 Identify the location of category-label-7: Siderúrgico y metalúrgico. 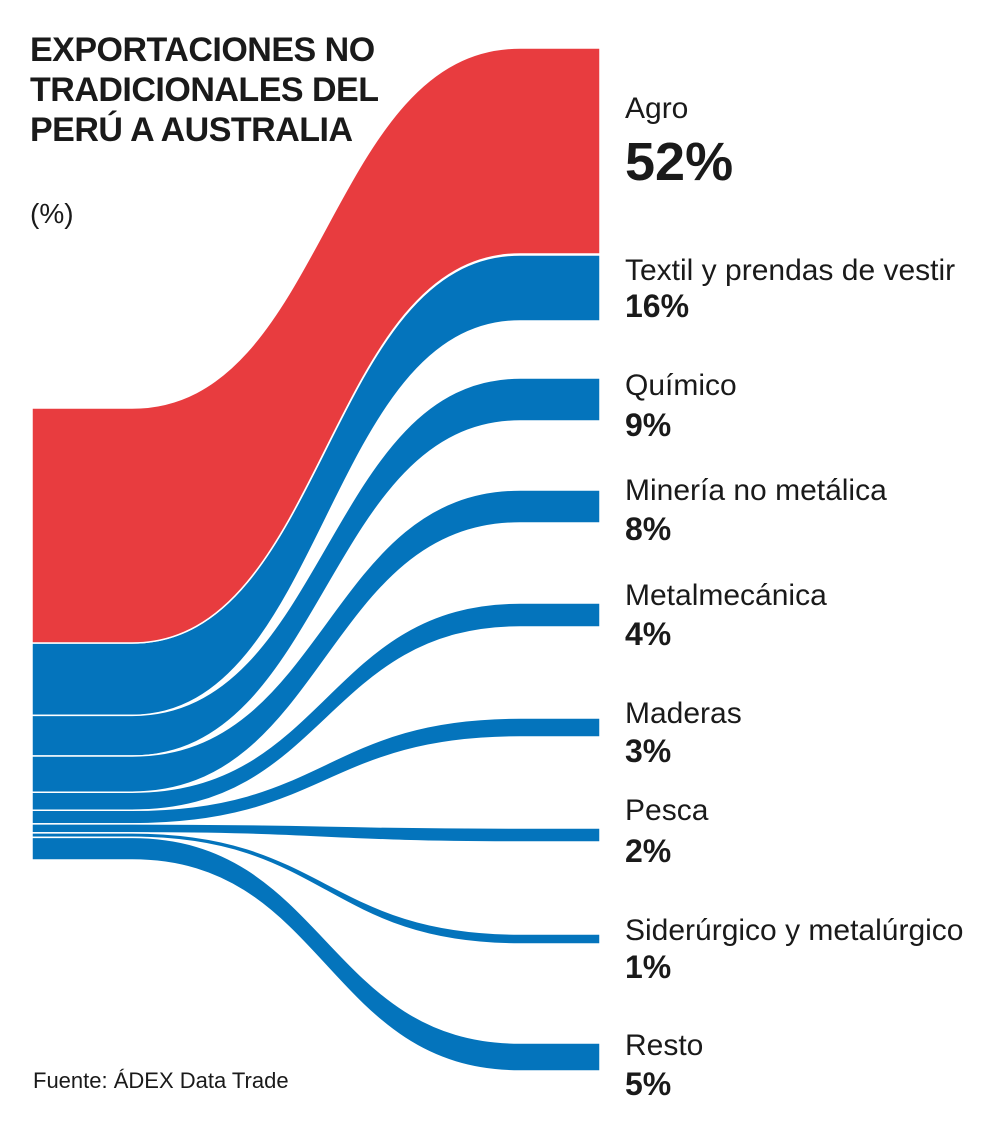
(794, 930).